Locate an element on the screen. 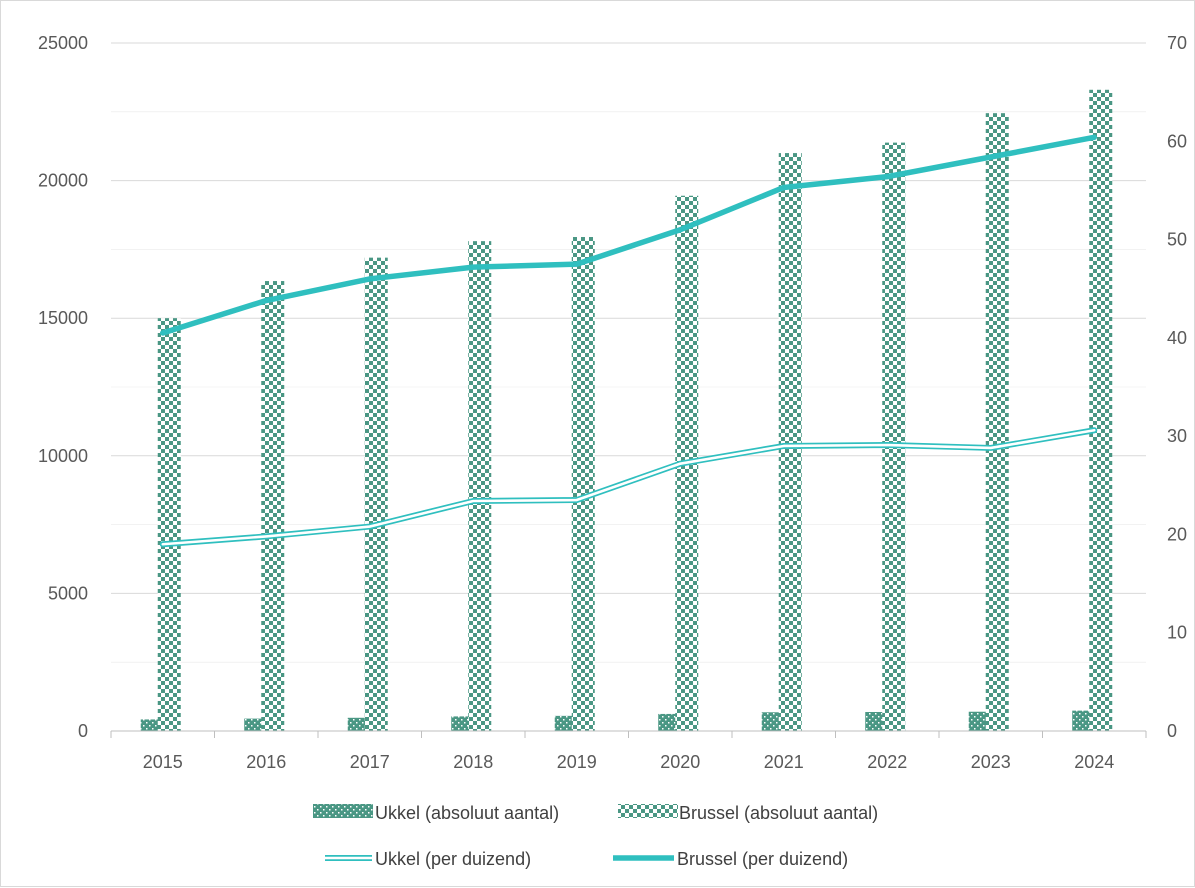 This screenshot has height=888, width=1195. bar-ukkel-2017 is located at coordinates (358, 724).